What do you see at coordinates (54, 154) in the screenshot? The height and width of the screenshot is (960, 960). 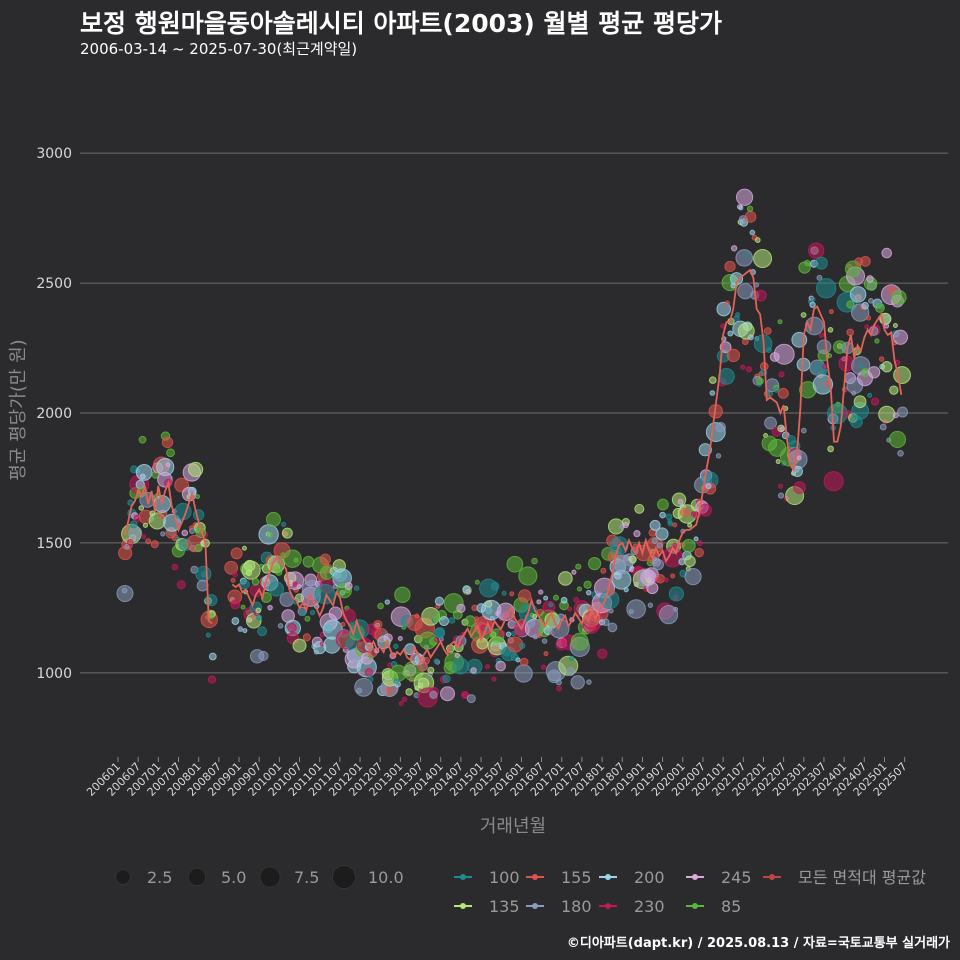 I see `y-tick-label: 3000` at bounding box center [54, 154].